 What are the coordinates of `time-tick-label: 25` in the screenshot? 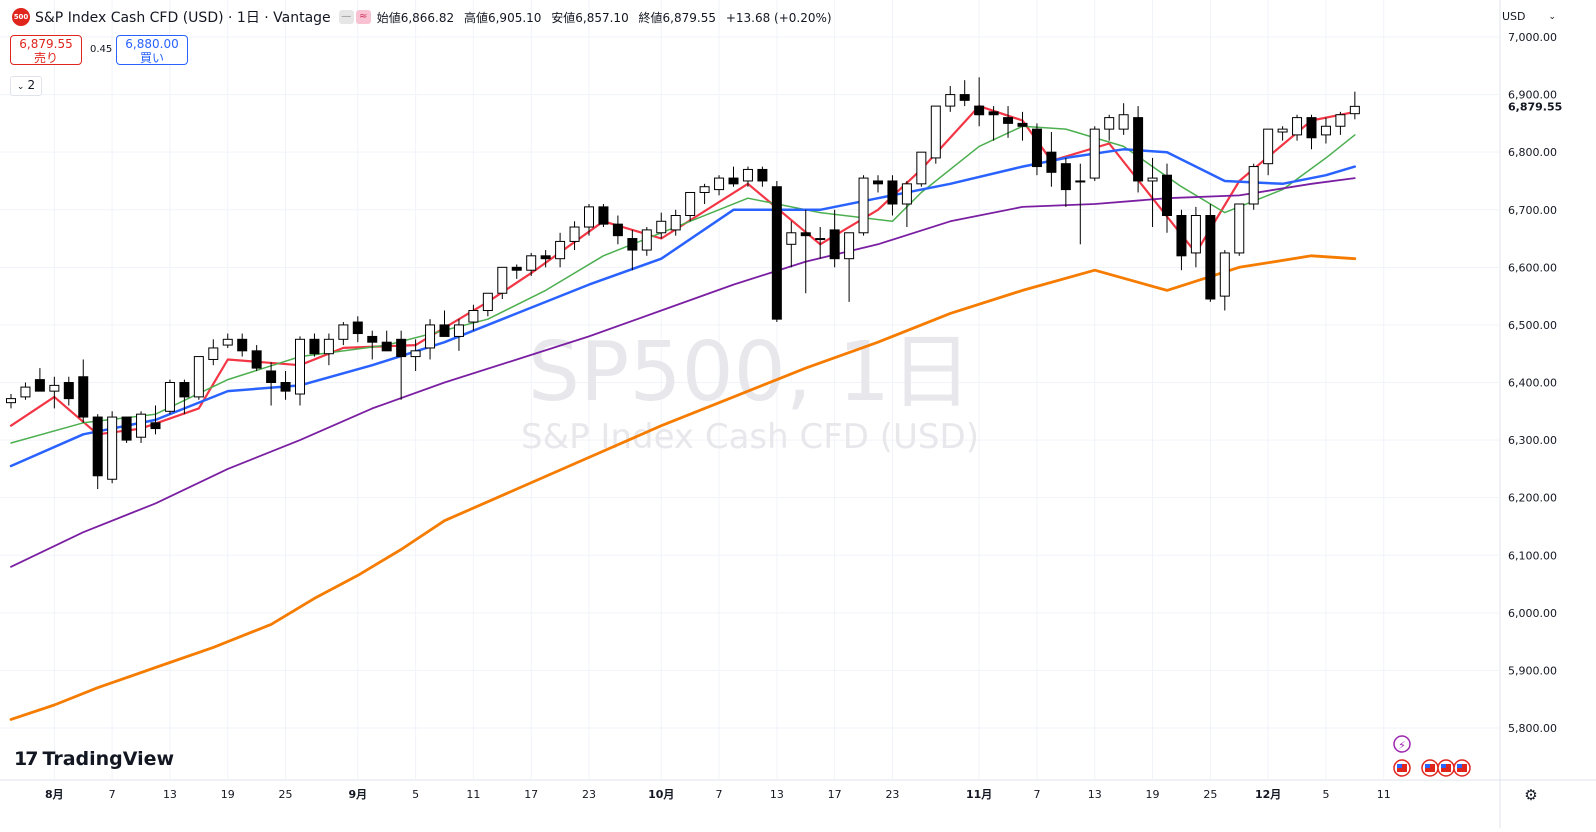 It's located at (1210, 794).